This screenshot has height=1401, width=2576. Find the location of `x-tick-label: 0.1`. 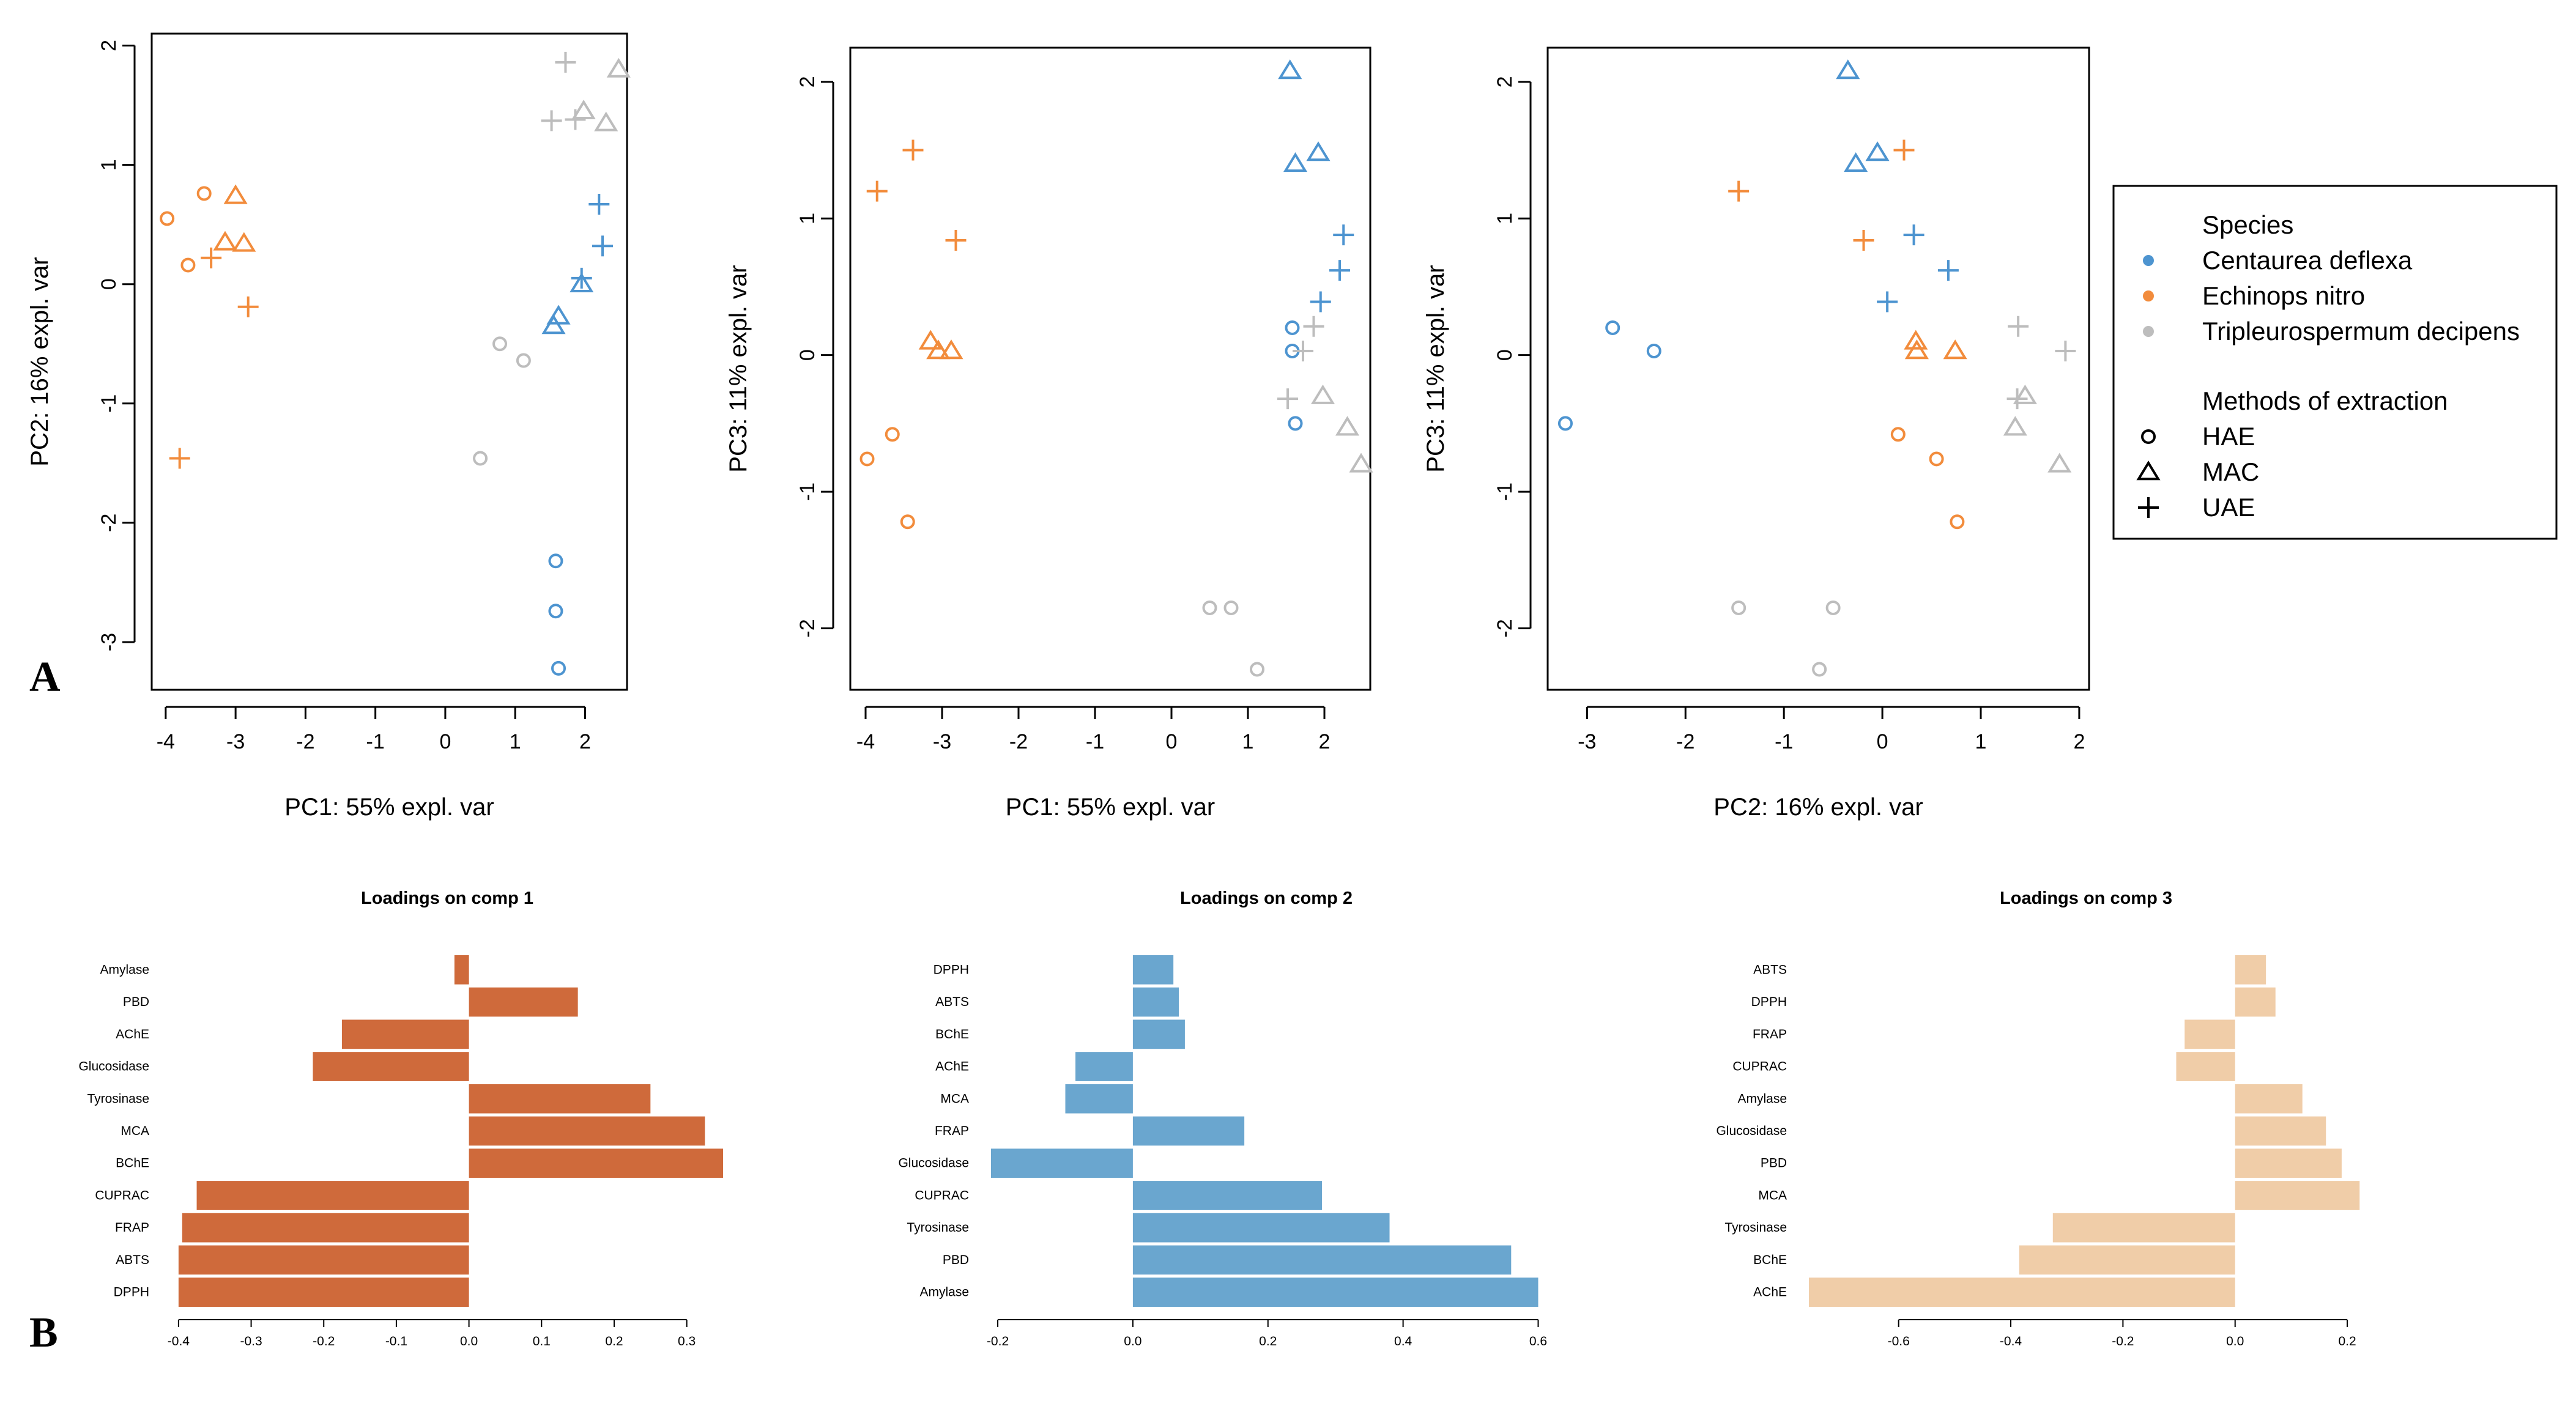

x-tick-label: 0.1 is located at coordinates (542, 1341).